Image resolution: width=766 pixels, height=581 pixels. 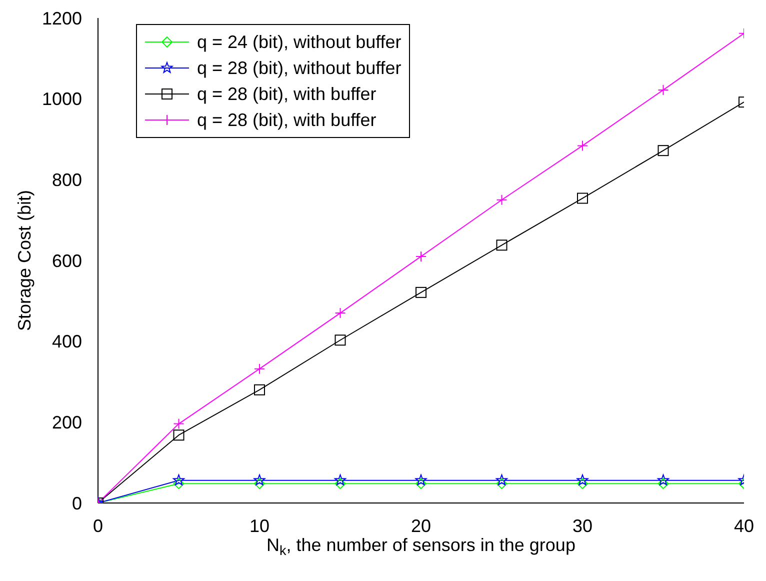 I want to click on x-axis-title: N$_{k}$, the number of sensors in the group, so click(x=421, y=546).